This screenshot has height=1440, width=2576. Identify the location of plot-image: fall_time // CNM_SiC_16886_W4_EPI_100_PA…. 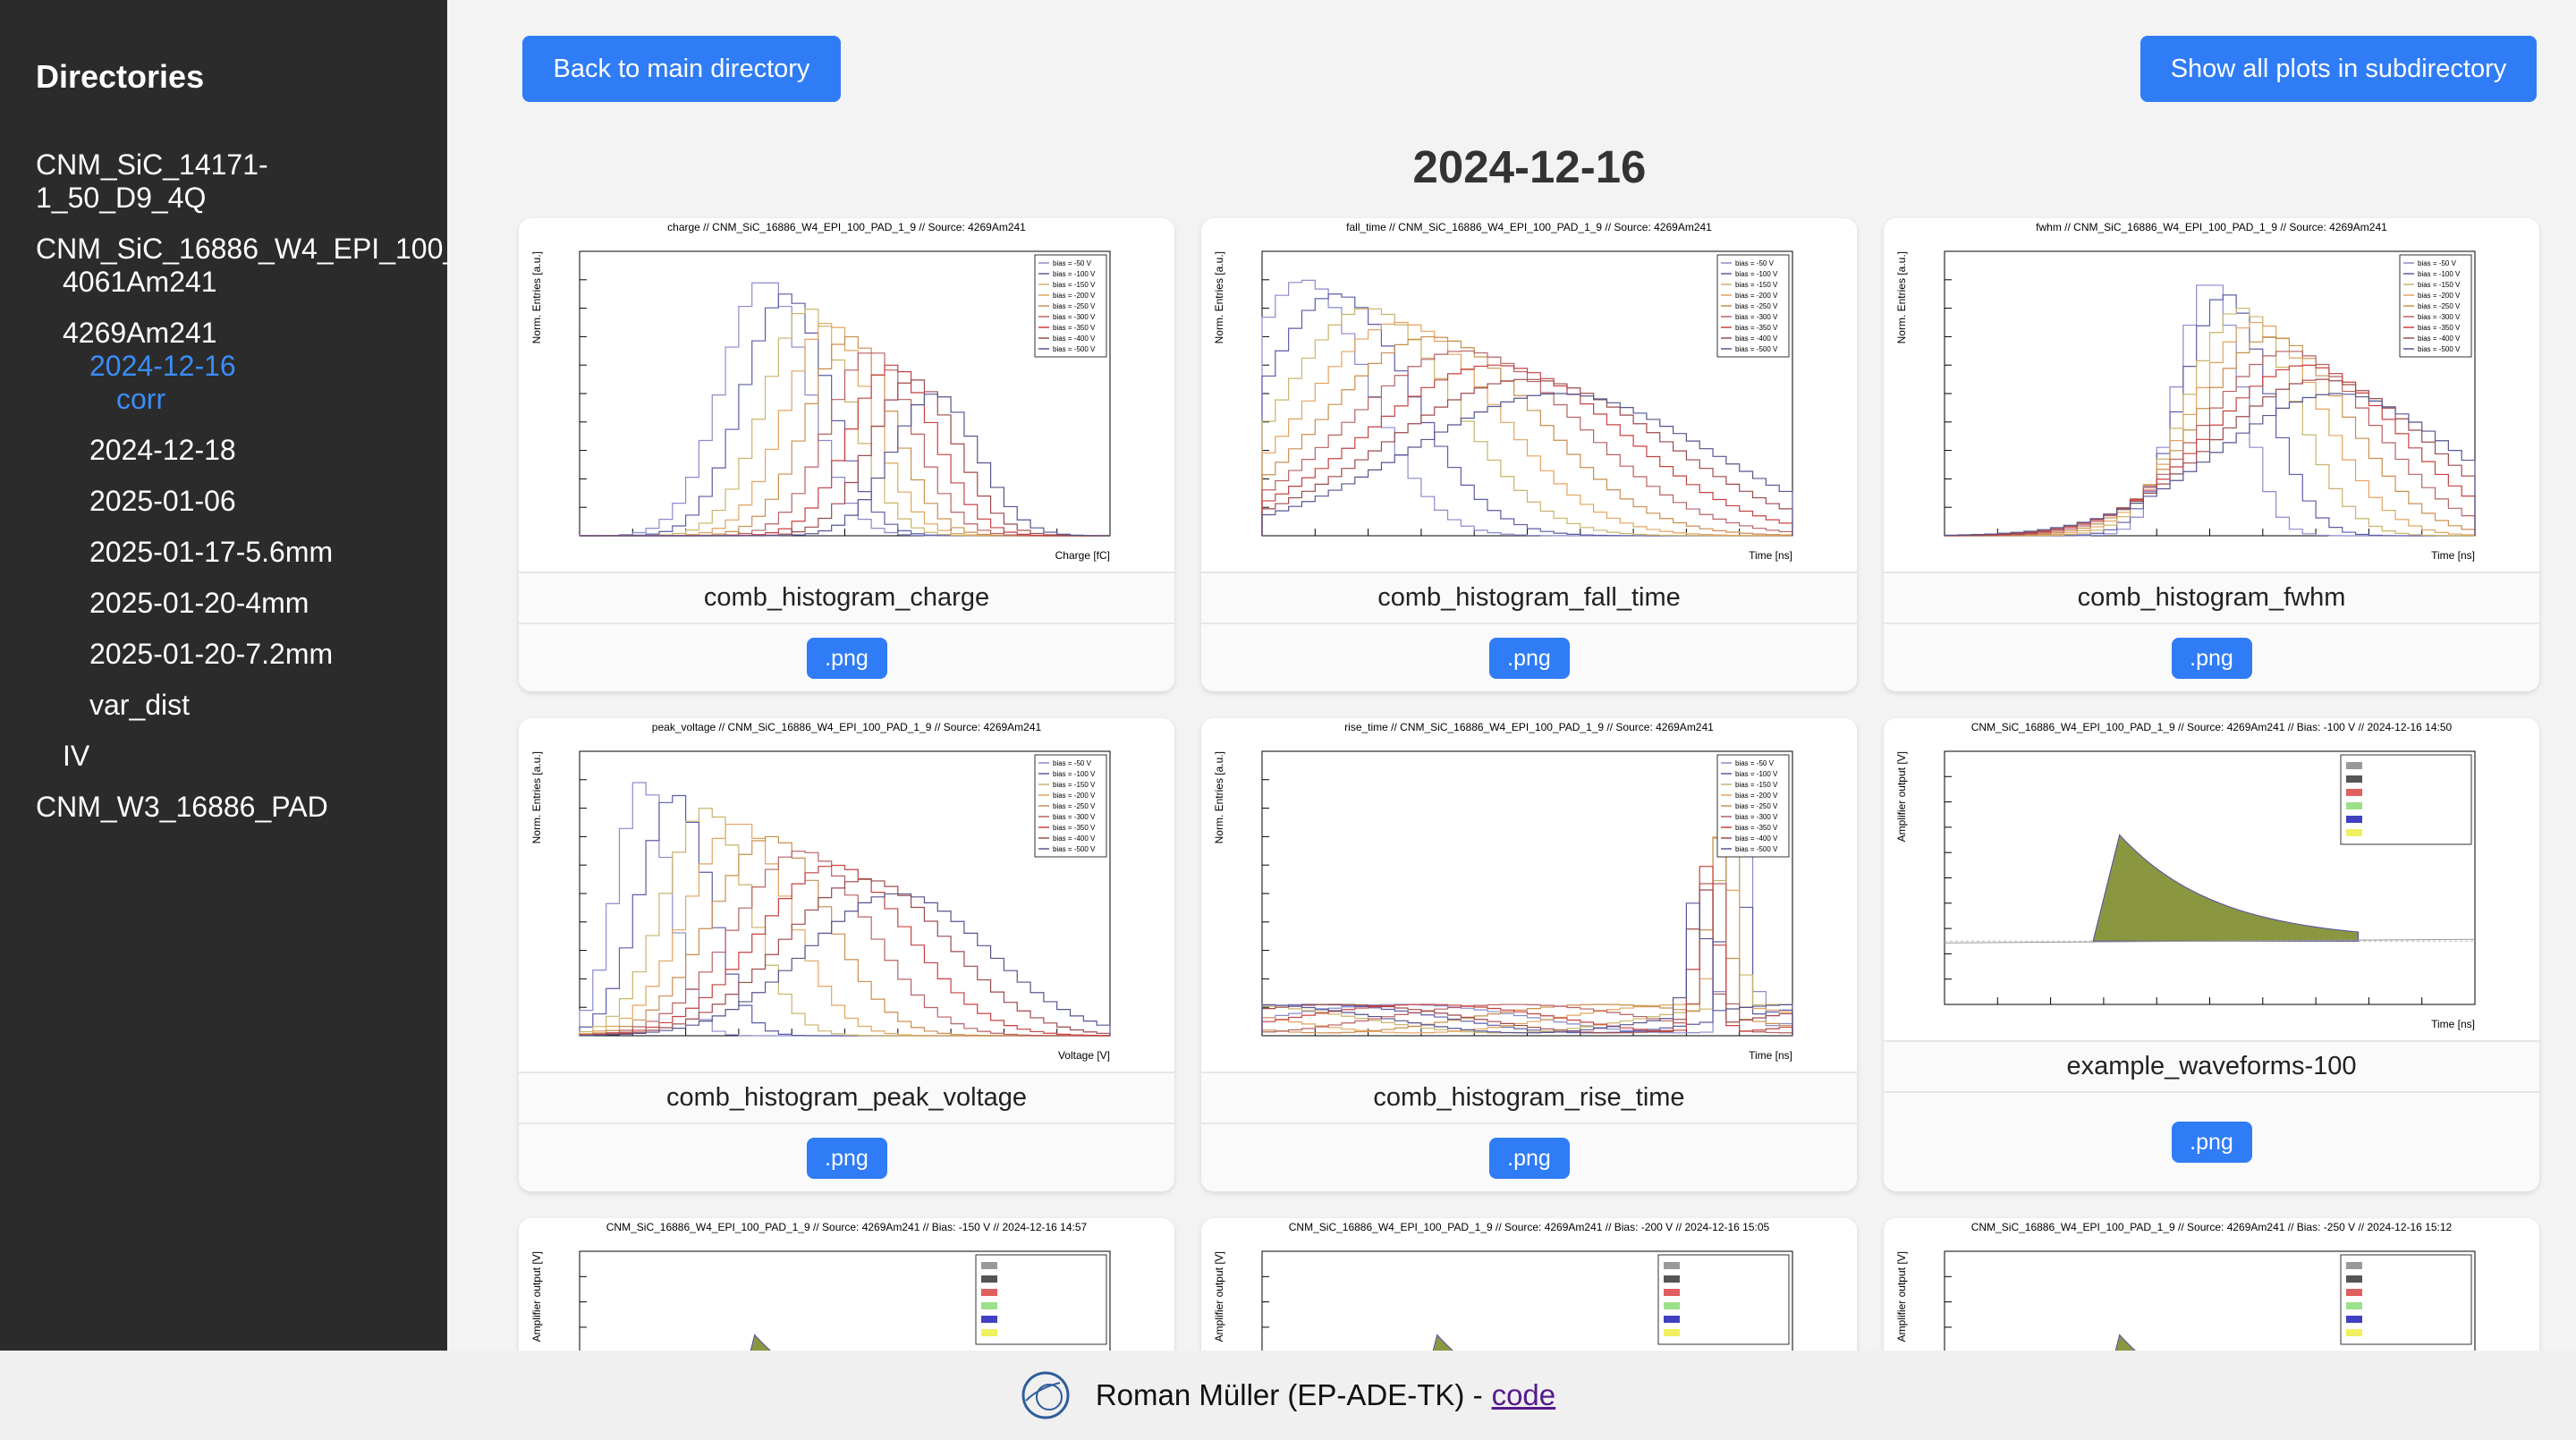
(1529, 395).